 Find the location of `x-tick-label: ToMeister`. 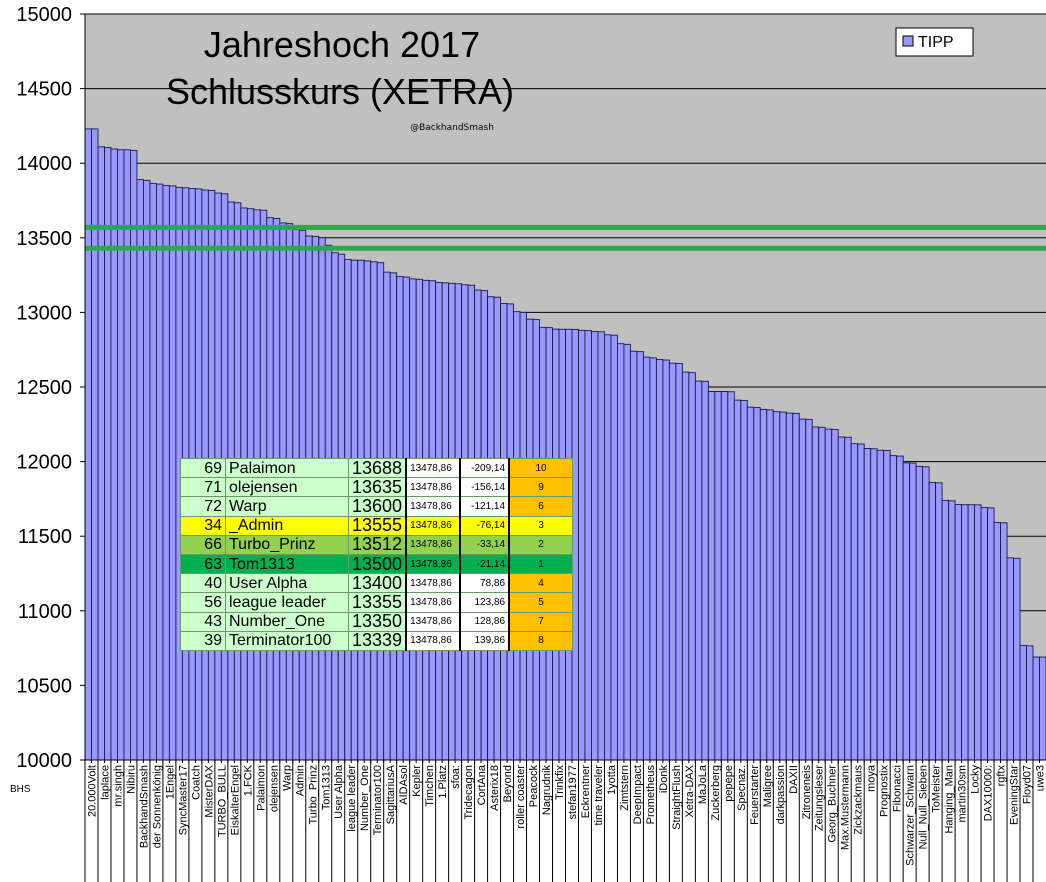

x-tick-label: ToMeister is located at coordinates (937, 789).